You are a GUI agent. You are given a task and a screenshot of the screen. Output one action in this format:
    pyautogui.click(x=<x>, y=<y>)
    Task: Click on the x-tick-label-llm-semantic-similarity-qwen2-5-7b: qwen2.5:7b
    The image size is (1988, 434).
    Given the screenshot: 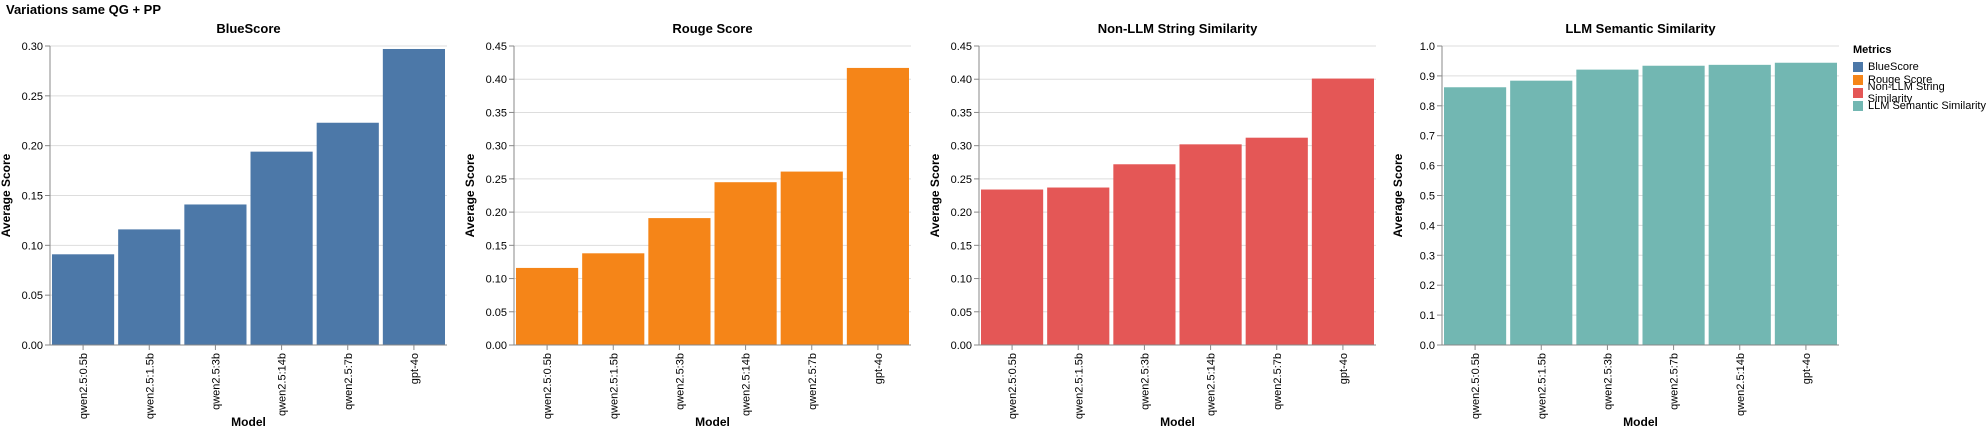 What is the action you would take?
    pyautogui.click(x=1675, y=381)
    